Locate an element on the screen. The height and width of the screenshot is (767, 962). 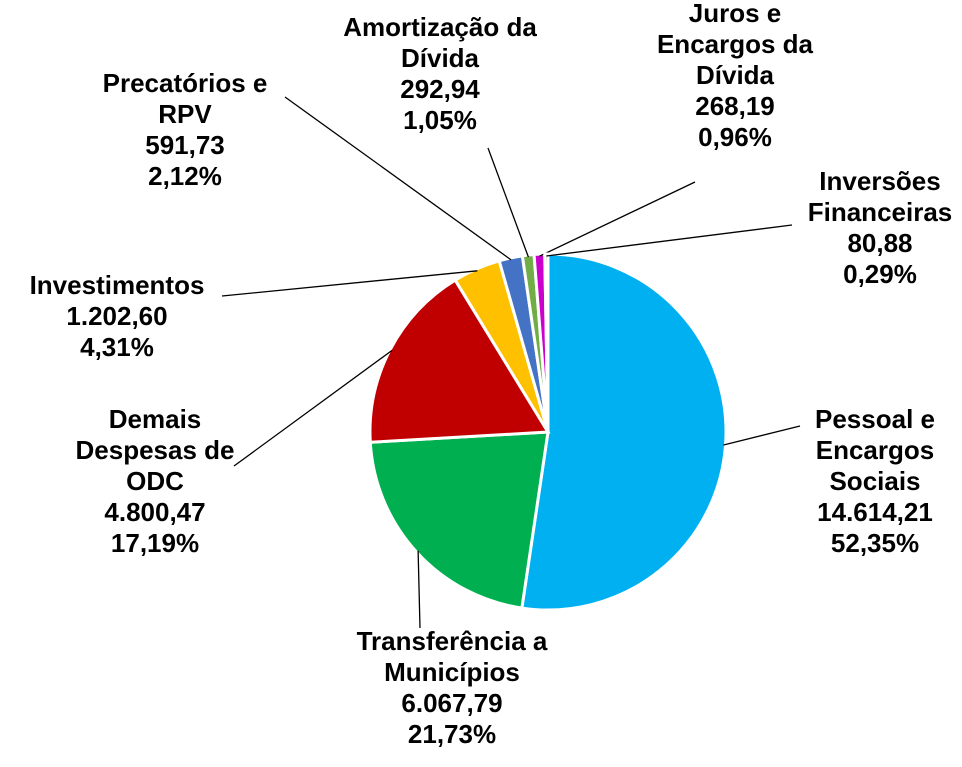
percent-label: 21,73% is located at coordinates (452, 734).